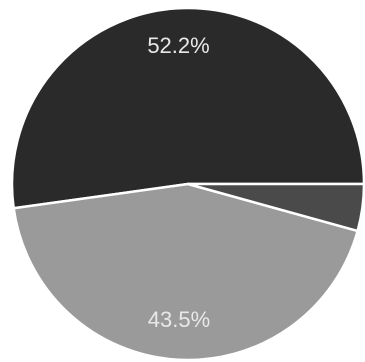  What do you see at coordinates (178, 182) in the screenshot?
I see `pie-labels: 52.2% 43.5%` at bounding box center [178, 182].